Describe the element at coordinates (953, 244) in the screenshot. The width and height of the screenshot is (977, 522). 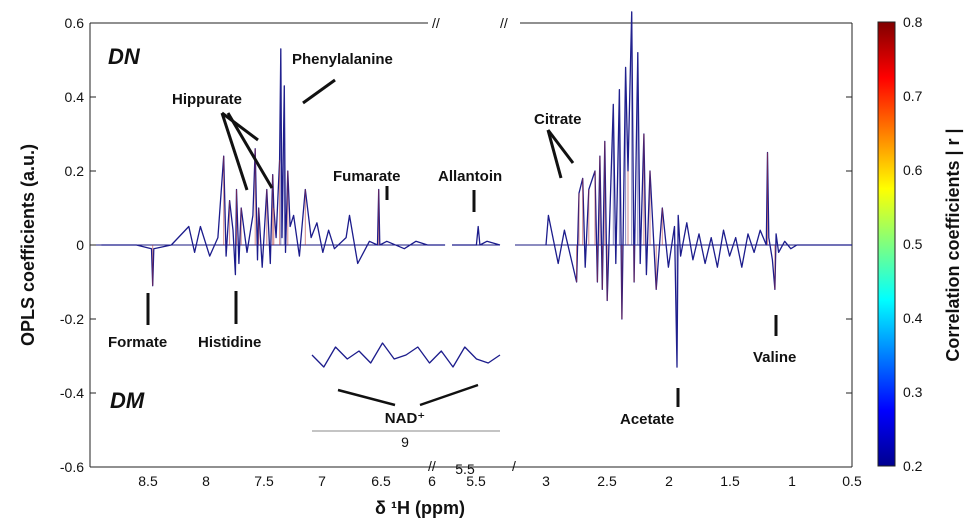
I see `colorbar-label: Correlation coefficients | r |` at that location.